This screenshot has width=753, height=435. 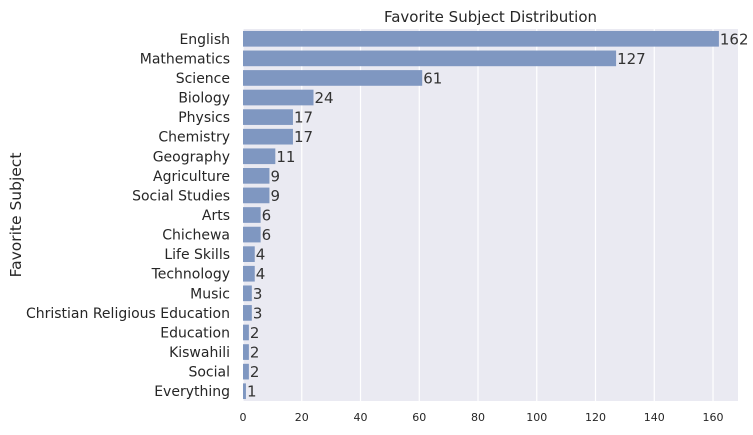 What do you see at coordinates (243, 417) in the screenshot?
I see `x-tick-label: 0` at bounding box center [243, 417].